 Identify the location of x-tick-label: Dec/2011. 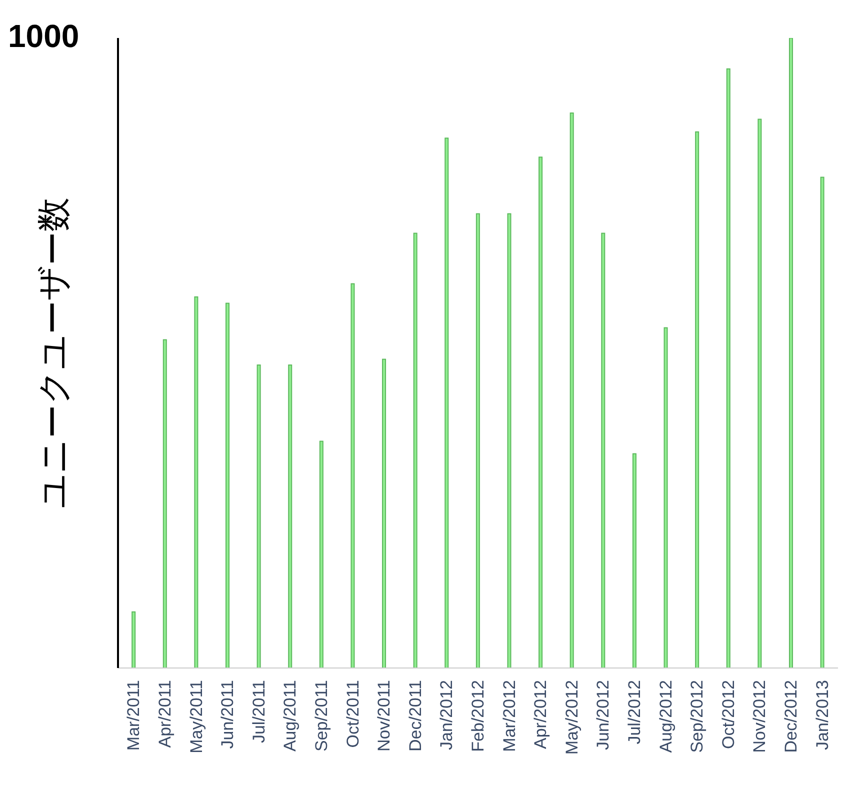
(415, 716).